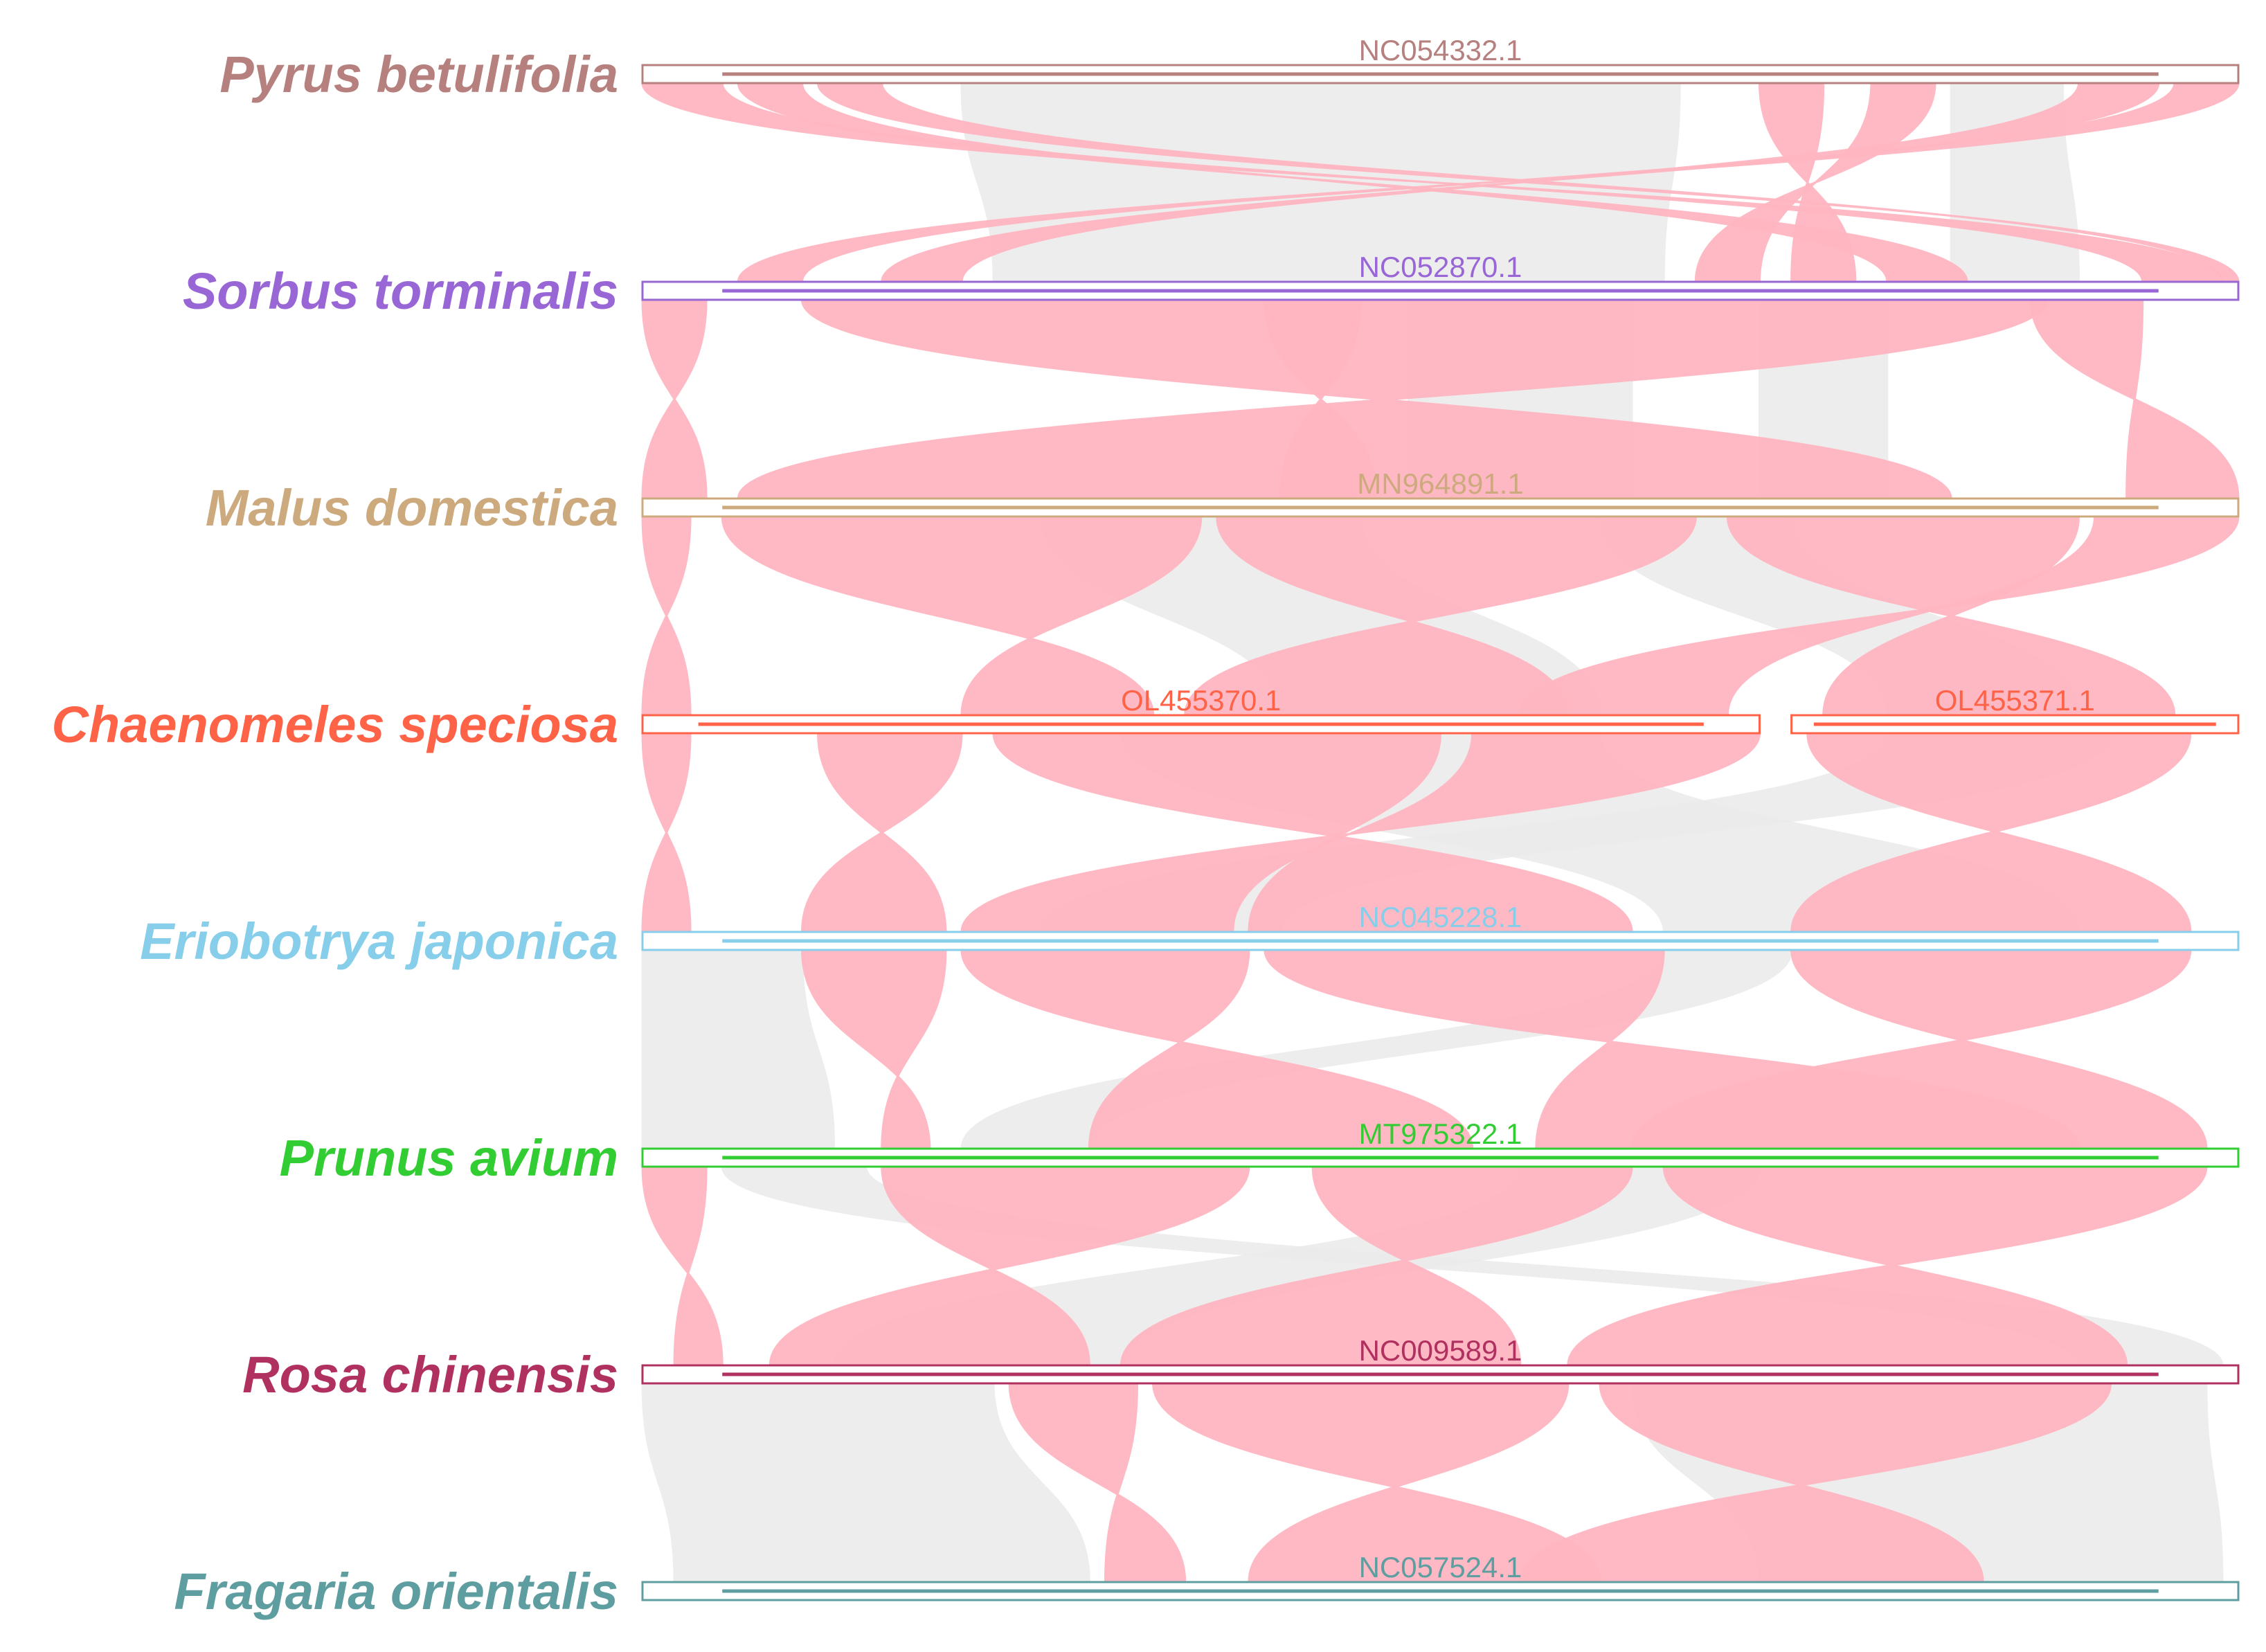 This screenshot has height=1652, width=2266. Describe the element at coordinates (400, 291) in the screenshot. I see `species-label: Sorbus torminalis` at that location.